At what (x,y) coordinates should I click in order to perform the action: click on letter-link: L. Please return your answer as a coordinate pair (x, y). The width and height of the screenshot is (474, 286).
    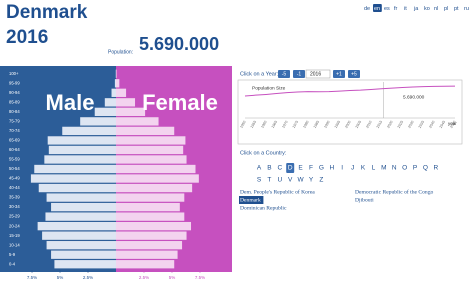
    Looking at the image, I should click on (374, 168).